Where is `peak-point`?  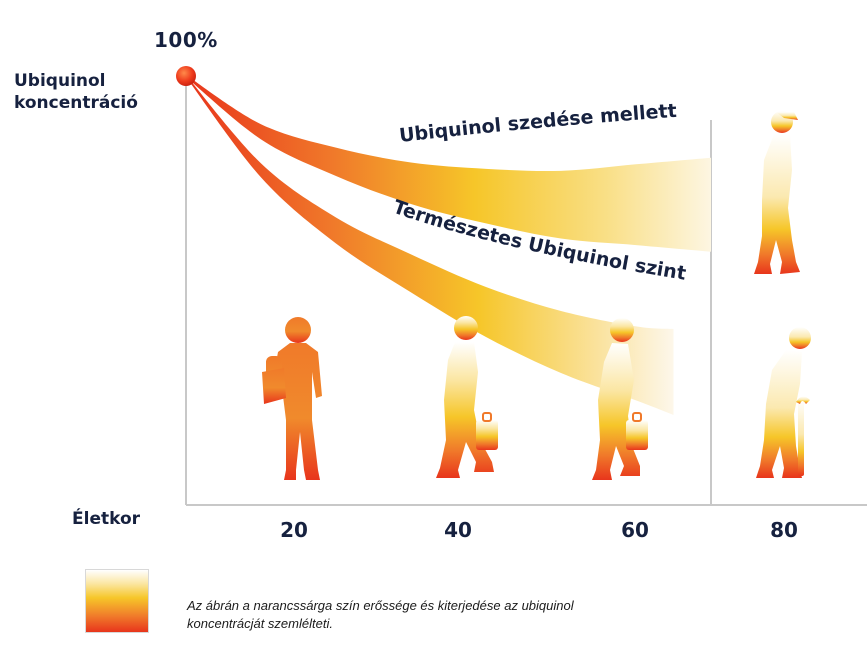 peak-point is located at coordinates (186, 76).